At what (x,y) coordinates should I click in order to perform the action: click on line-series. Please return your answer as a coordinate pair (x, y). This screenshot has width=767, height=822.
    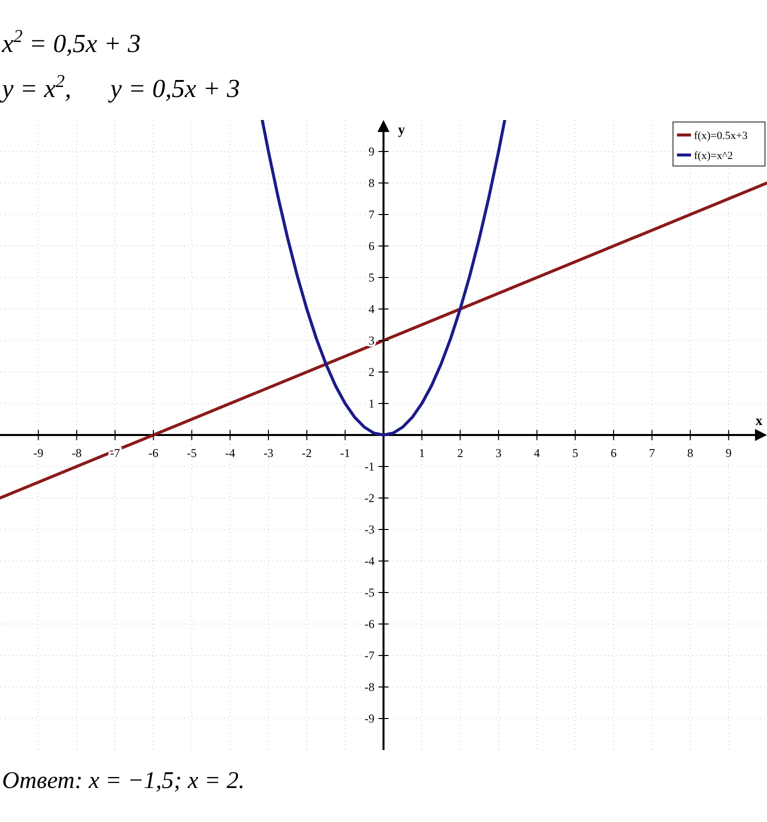
    Looking at the image, I should click on (383, 278).